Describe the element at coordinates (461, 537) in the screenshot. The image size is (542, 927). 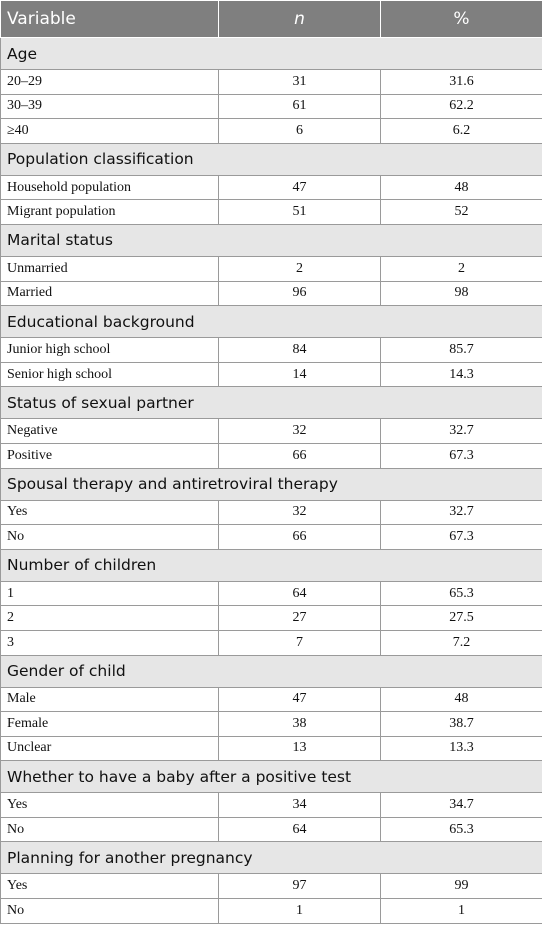
I see `cell-value: 67.3` at that location.